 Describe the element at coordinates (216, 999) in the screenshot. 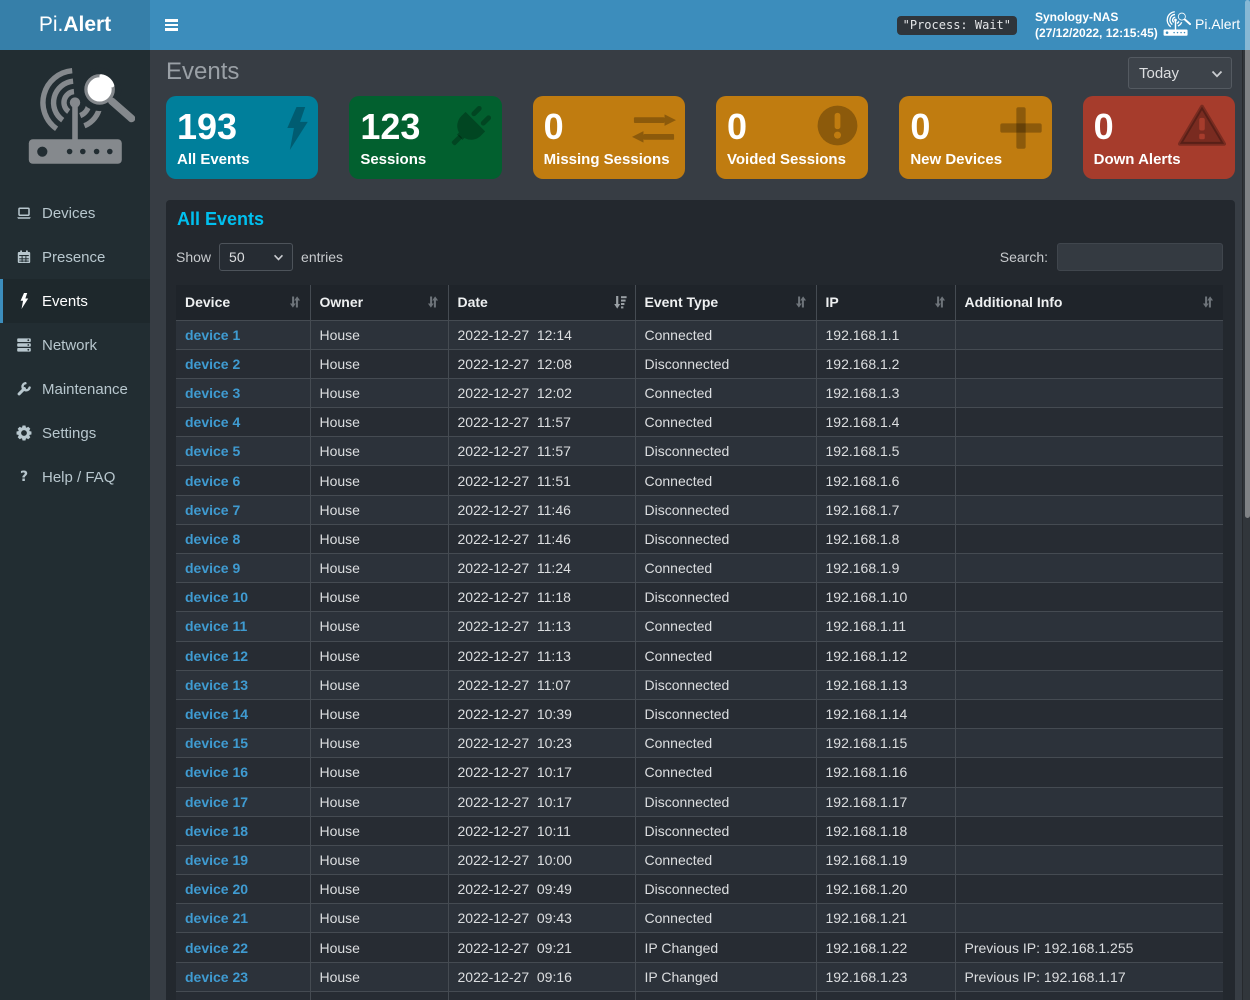

I see `device-link: device 24` at that location.